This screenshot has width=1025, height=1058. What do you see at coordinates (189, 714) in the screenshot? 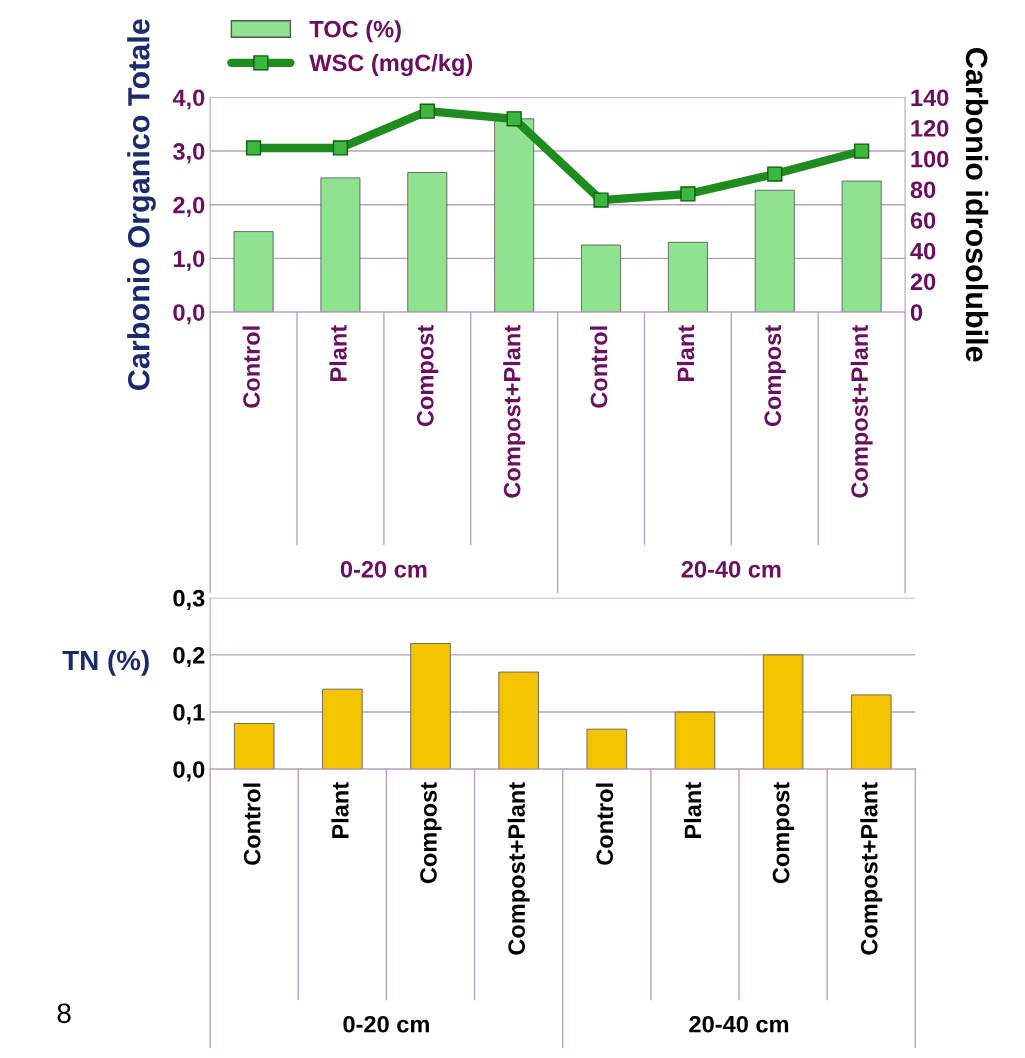
I see `y-tick-label: 0,1` at bounding box center [189, 714].